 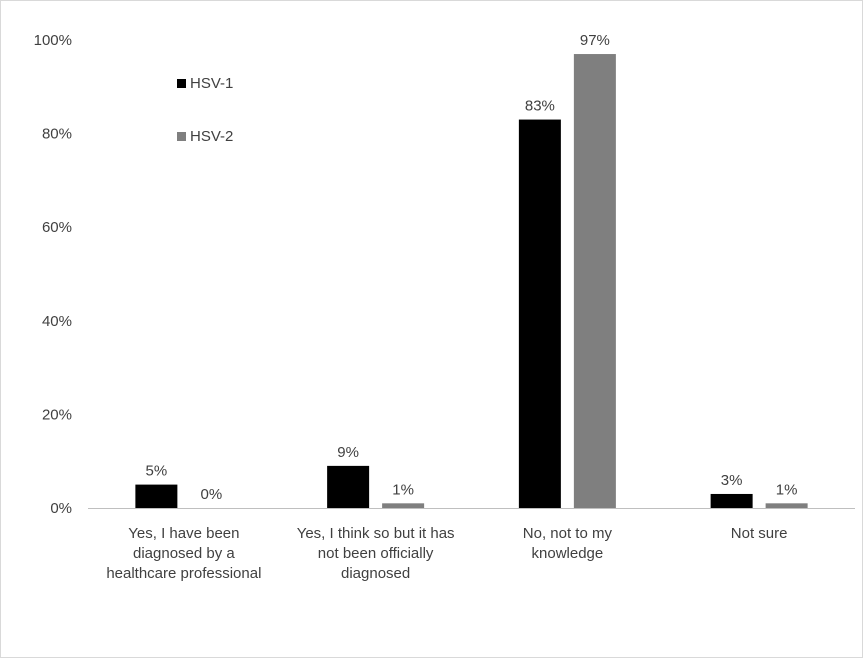 I want to click on y-tick-label: 0%, so click(x=61, y=508).